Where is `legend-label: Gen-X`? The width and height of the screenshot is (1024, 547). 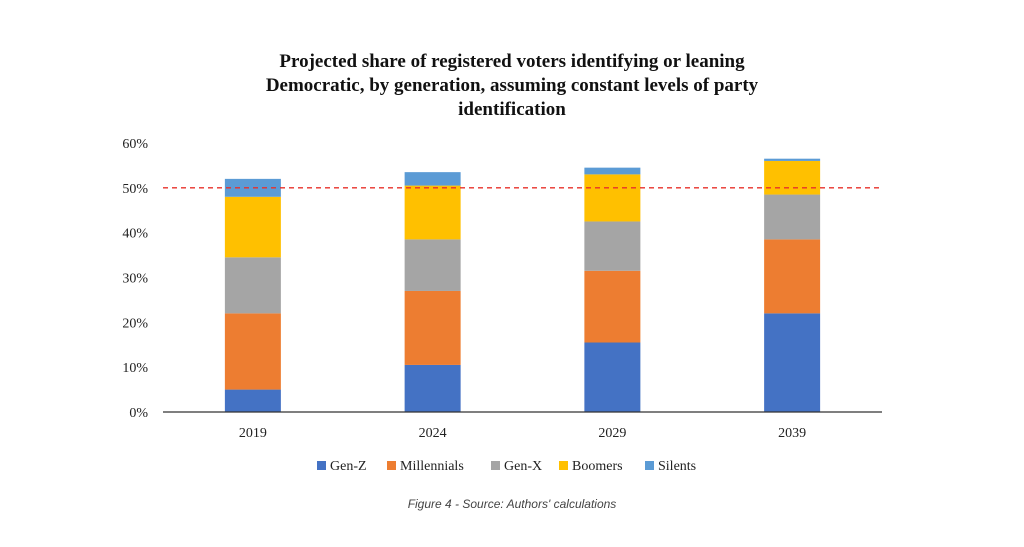 legend-label: Gen-X is located at coordinates (523, 466).